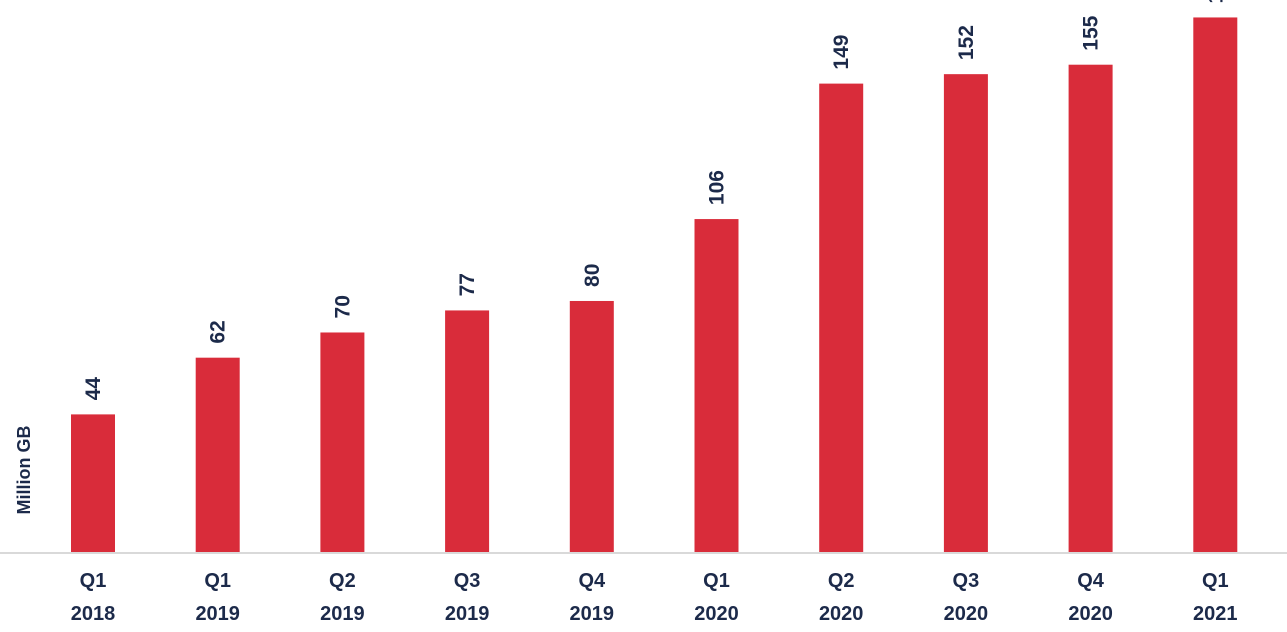  Describe the element at coordinates (592, 275) in the screenshot. I see `value-label: 80` at that location.